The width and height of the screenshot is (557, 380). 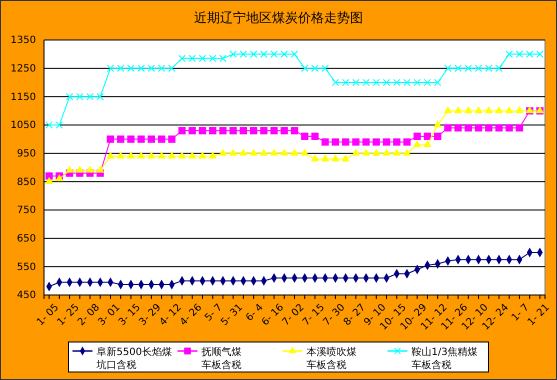 What do you see at coordinates (23, 126) in the screenshot?
I see `y-tick-label: 1050` at bounding box center [23, 126].